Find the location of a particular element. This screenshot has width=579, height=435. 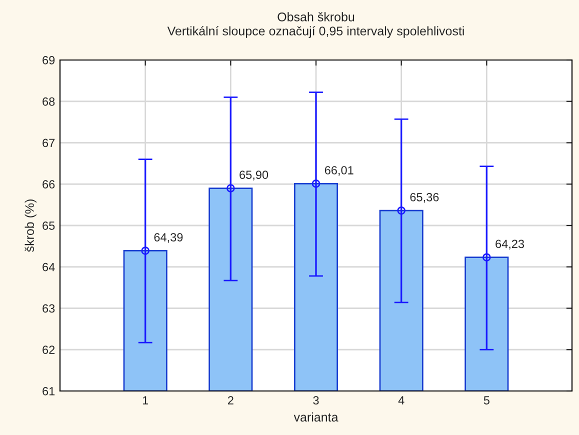

y-tick-label: 65 is located at coordinates (48, 226).